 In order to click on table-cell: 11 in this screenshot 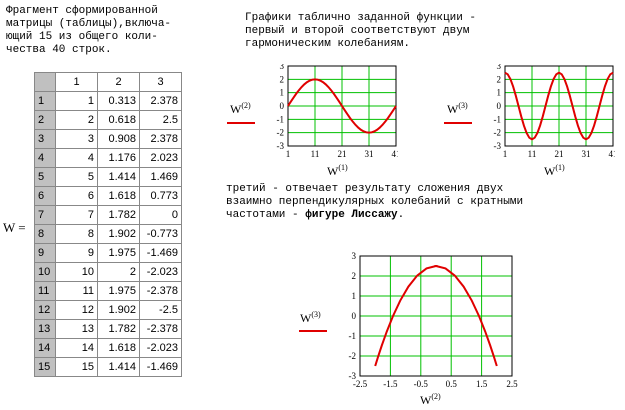, I will do `click(76, 291)`.